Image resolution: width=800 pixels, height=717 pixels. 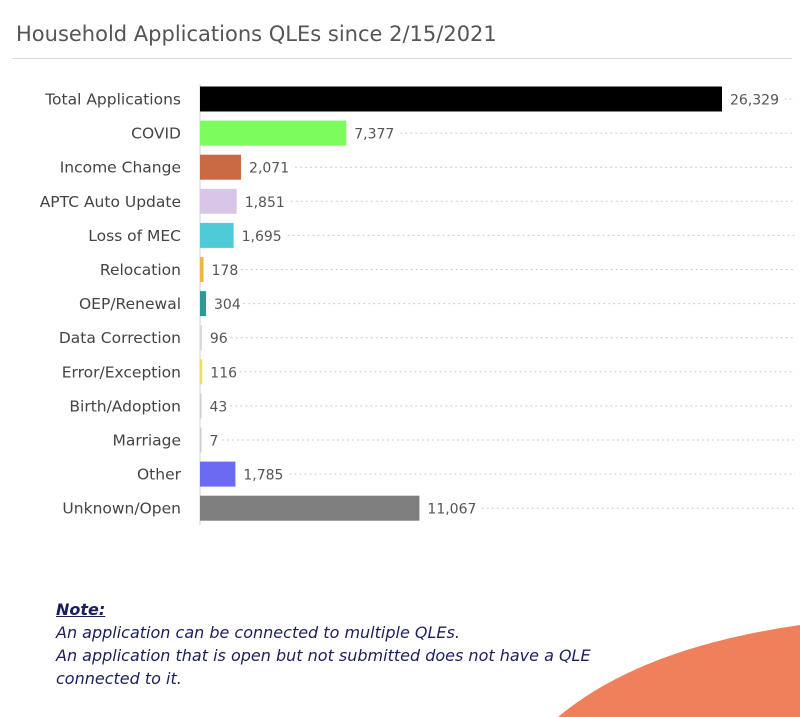 I want to click on category-label: Birth/Adoption, so click(x=125, y=406).